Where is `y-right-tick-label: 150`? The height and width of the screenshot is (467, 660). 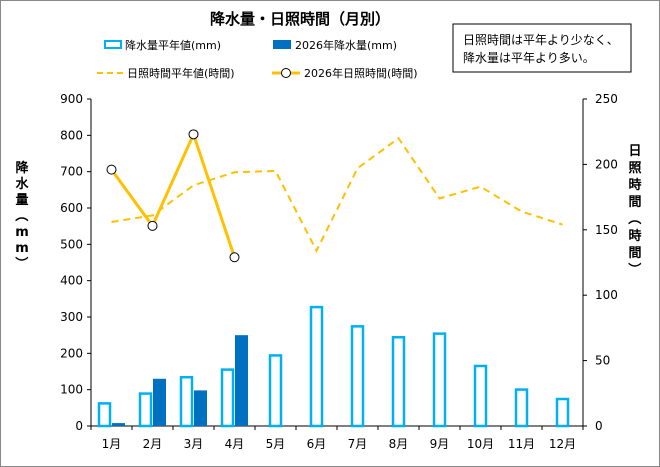
y-right-tick-label: 150 is located at coordinates (606, 230).